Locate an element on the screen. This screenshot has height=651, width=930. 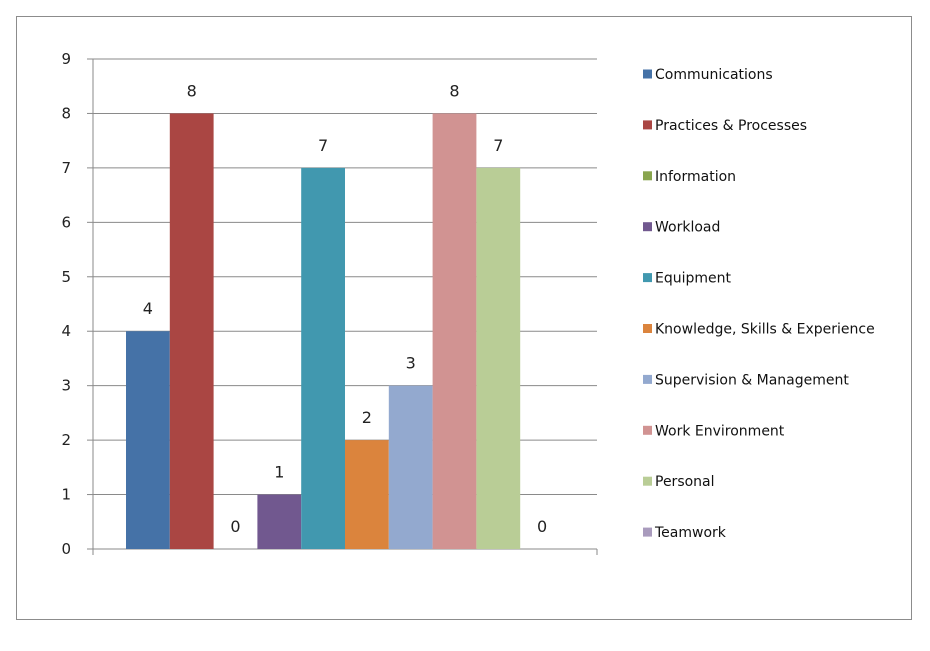
data-label-personal: 7 is located at coordinates (498, 145).